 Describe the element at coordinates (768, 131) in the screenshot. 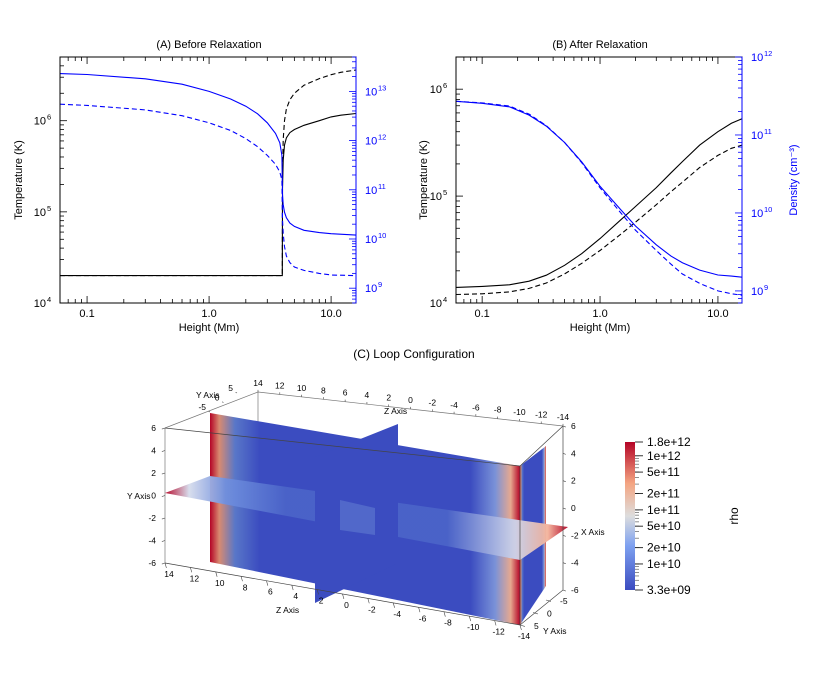

I see `panel-b-y2tick-exp: 11` at that location.